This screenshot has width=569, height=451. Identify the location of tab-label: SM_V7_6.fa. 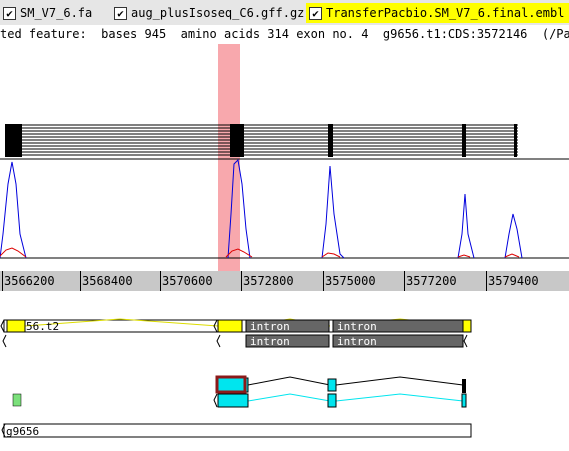
(56, 13).